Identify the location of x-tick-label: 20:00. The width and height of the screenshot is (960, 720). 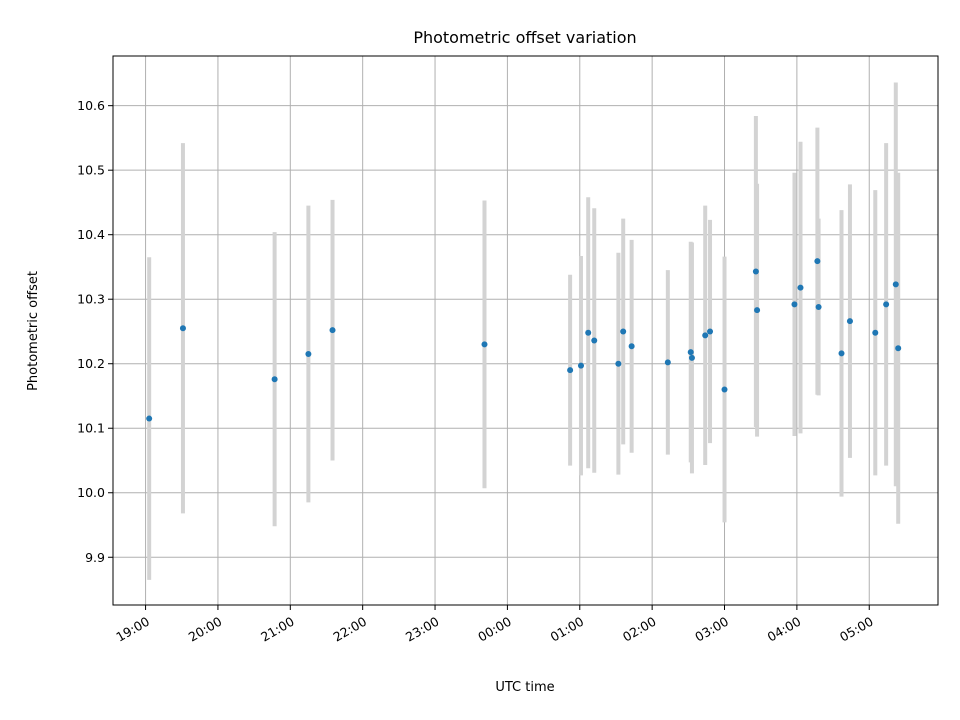
(205, 629).